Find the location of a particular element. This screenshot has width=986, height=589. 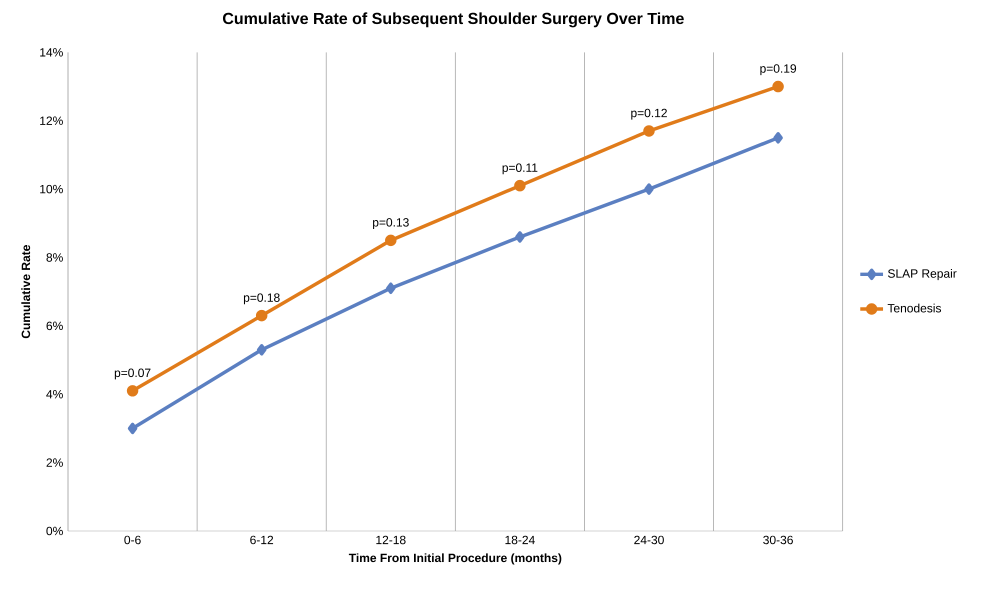

x-tick-label: 24-30 is located at coordinates (649, 540).